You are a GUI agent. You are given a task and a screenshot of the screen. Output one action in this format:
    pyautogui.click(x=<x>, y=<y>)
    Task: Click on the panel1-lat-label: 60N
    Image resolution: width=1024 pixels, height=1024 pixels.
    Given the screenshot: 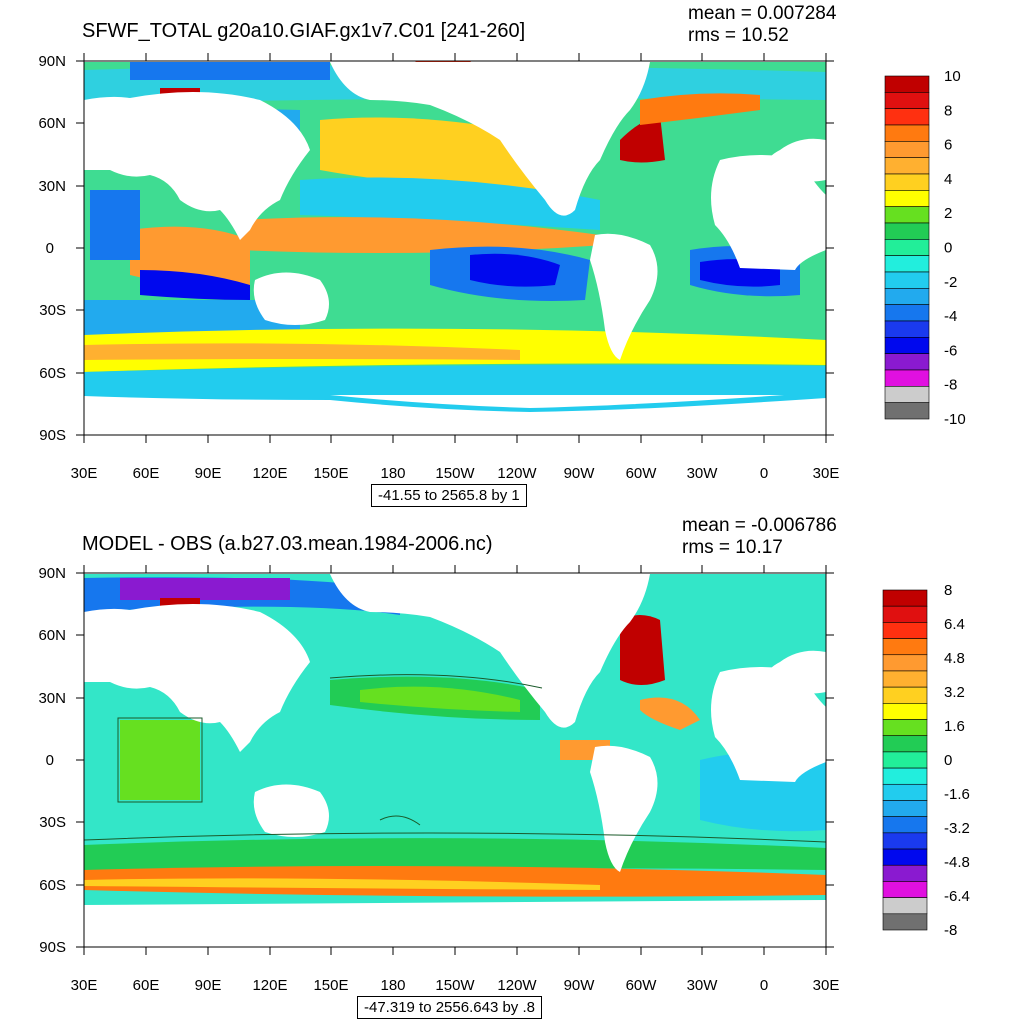 What is the action you would take?
    pyautogui.click(x=52, y=123)
    